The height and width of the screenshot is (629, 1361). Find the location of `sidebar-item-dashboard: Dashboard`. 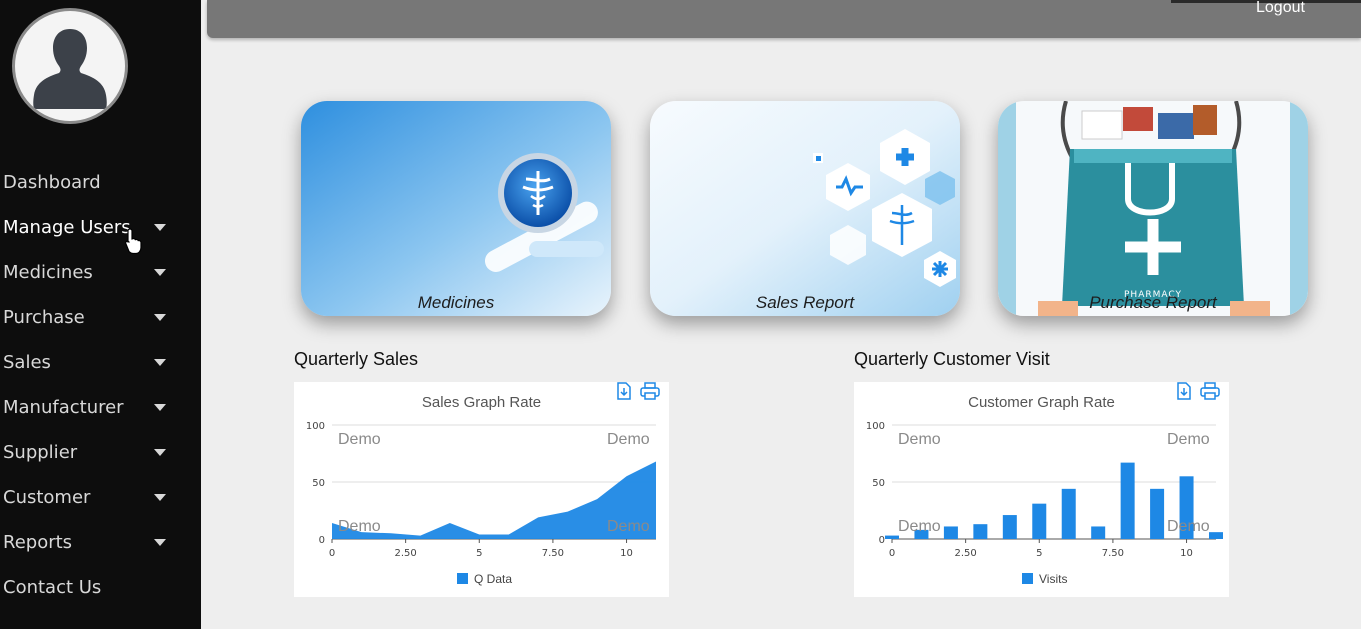

sidebar-item-dashboard: Dashboard is located at coordinates (100, 183).